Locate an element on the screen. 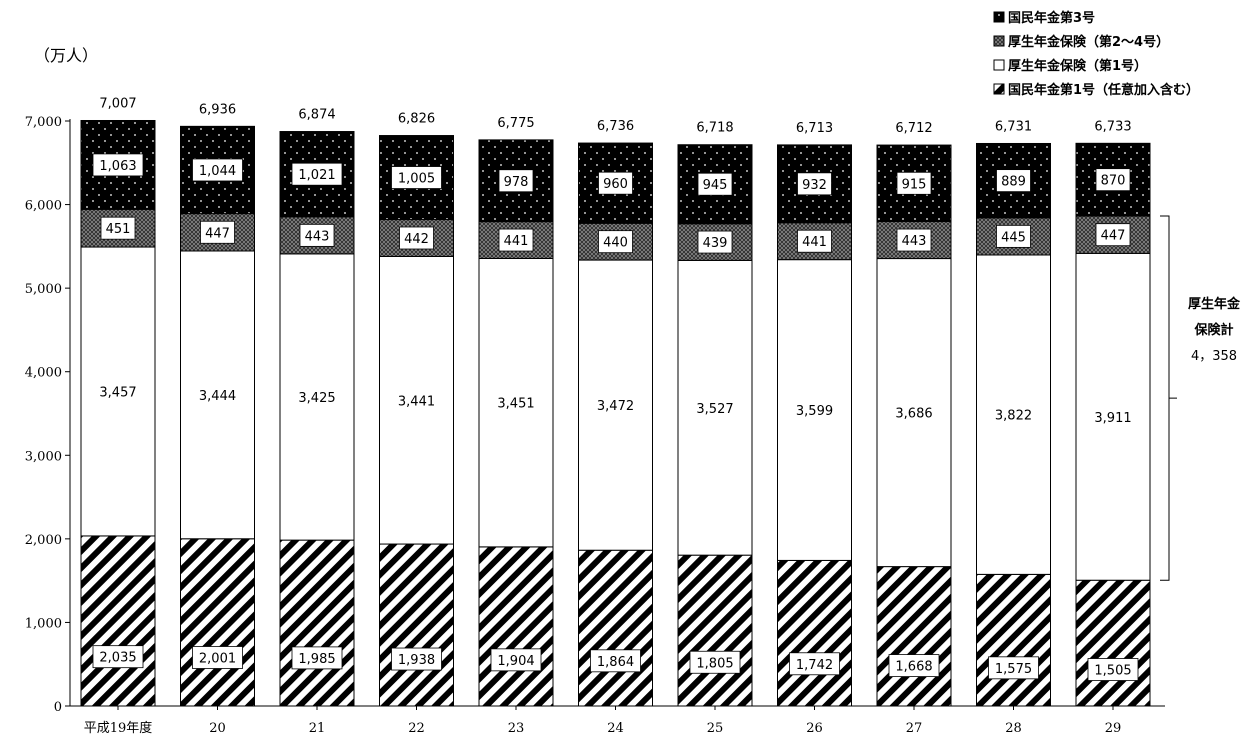 The width and height of the screenshot is (1252, 736). data-label: 3,599 is located at coordinates (814, 411).